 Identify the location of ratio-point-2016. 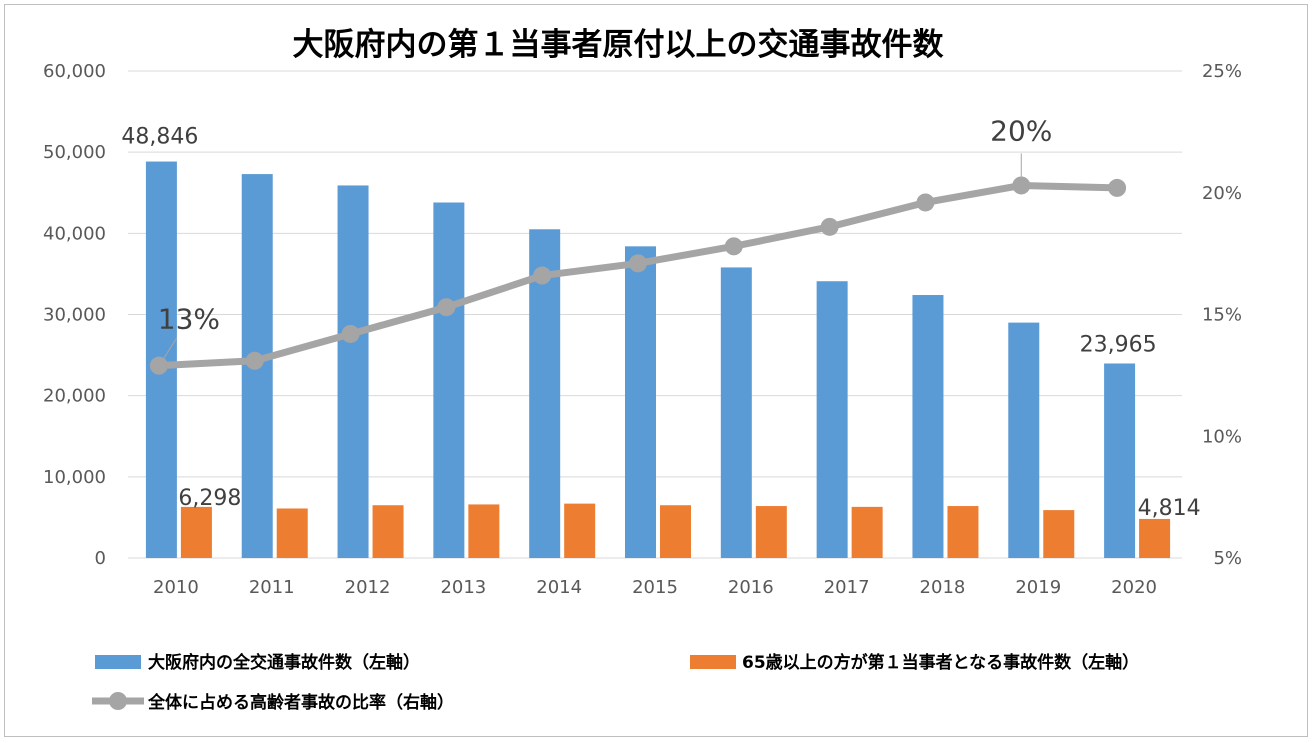
(733, 246).